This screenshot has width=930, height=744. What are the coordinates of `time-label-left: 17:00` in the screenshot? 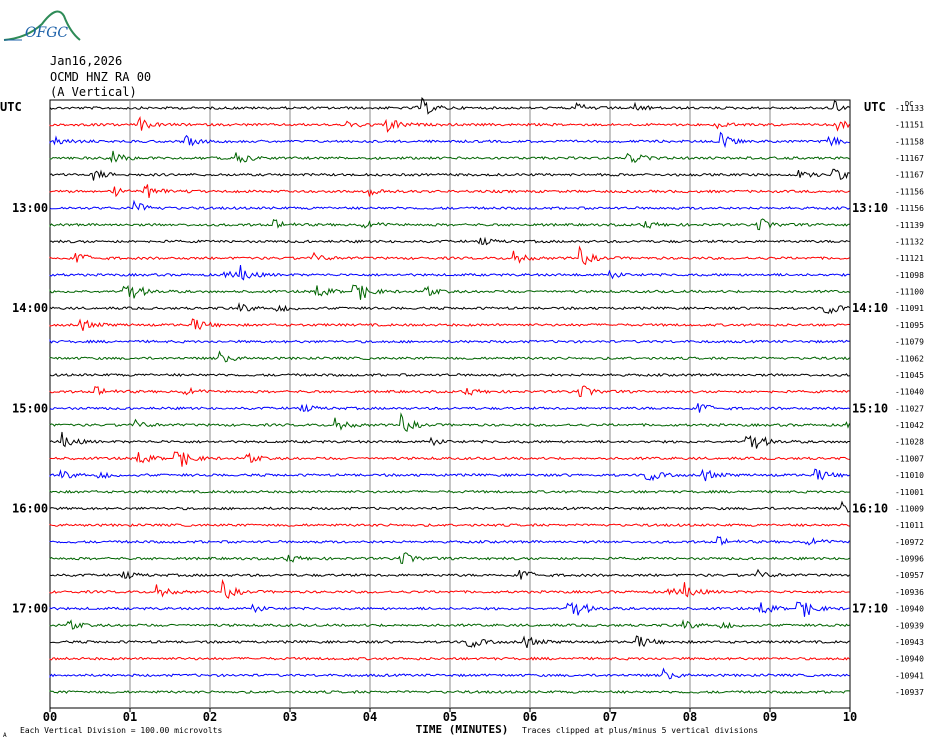 It's located at (30, 609).